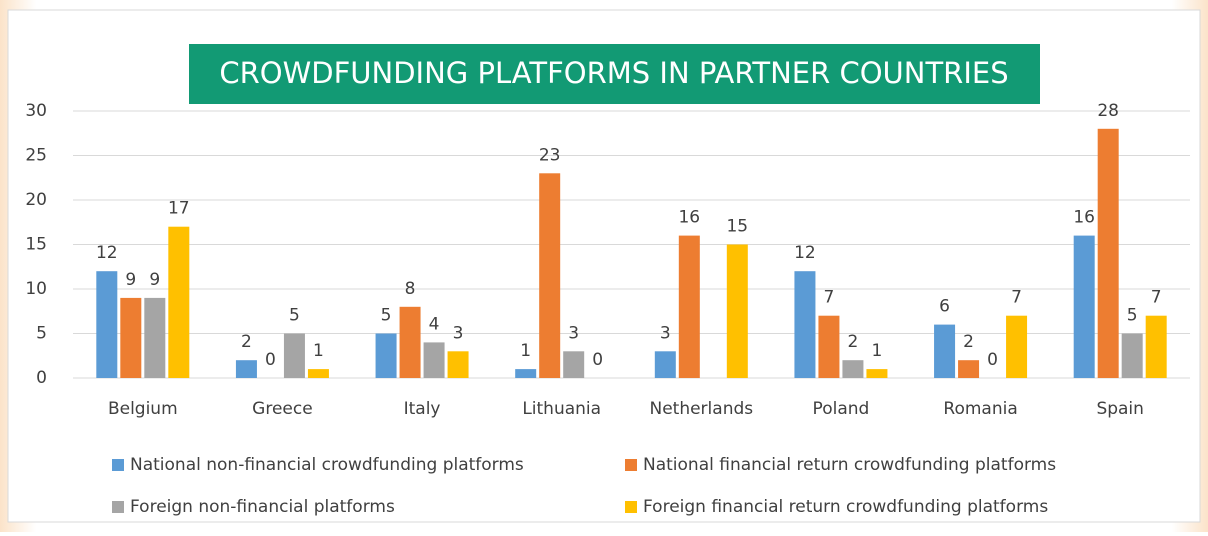 The image size is (1208, 536). What do you see at coordinates (561, 409) in the screenshot?
I see `x-tick-label: Lithuania` at bounding box center [561, 409].